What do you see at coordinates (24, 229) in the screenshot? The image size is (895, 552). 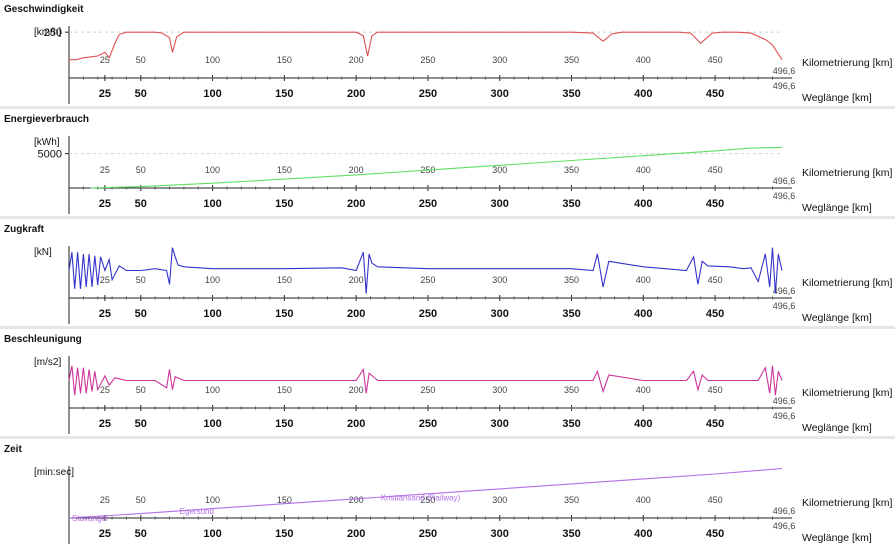 I see `panel-title: Zugkraft` at bounding box center [24, 229].